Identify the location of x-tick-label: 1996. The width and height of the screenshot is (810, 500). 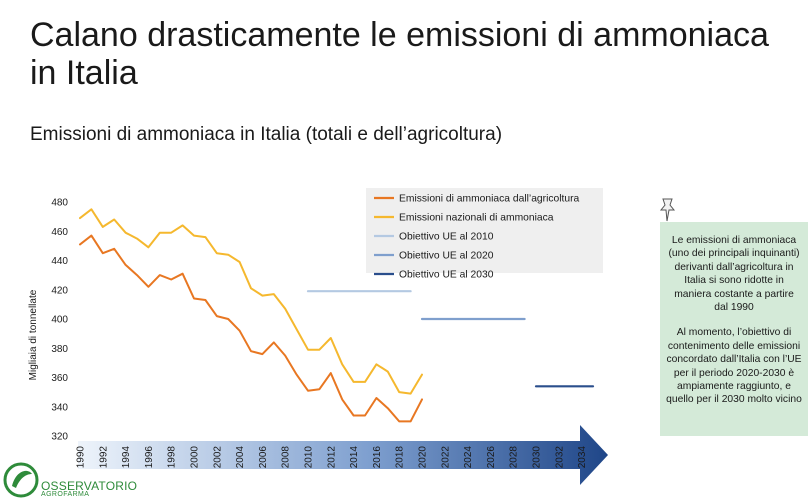
(149, 457).